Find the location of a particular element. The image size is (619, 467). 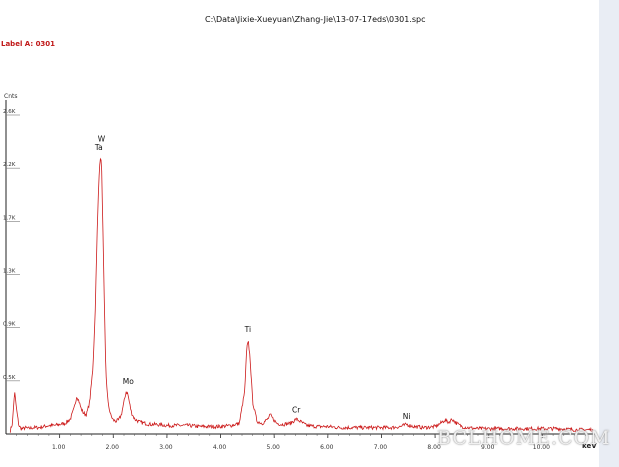

y-tick-label: 2.6K is located at coordinates (9, 112).